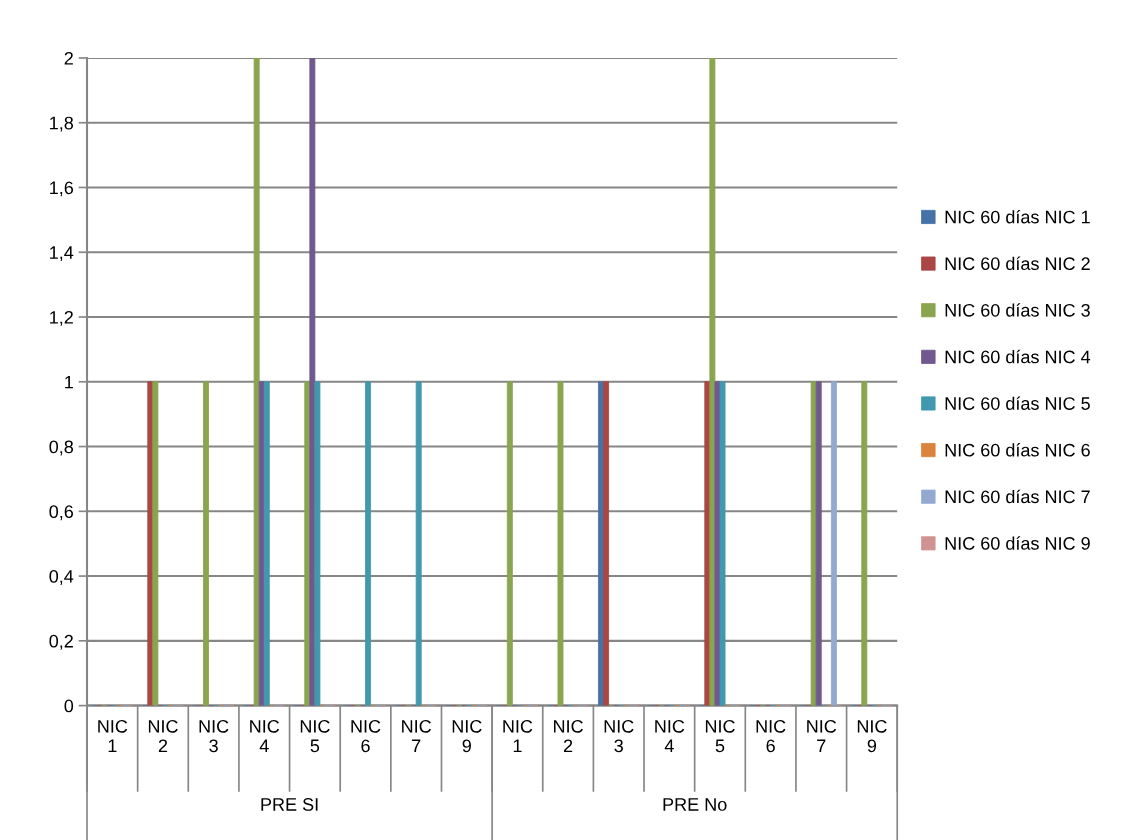 Image resolution: width=1130 pixels, height=840 pixels. What do you see at coordinates (1017, 403) in the screenshot?
I see `legend-label: NIC 60 días NIC 5` at bounding box center [1017, 403].